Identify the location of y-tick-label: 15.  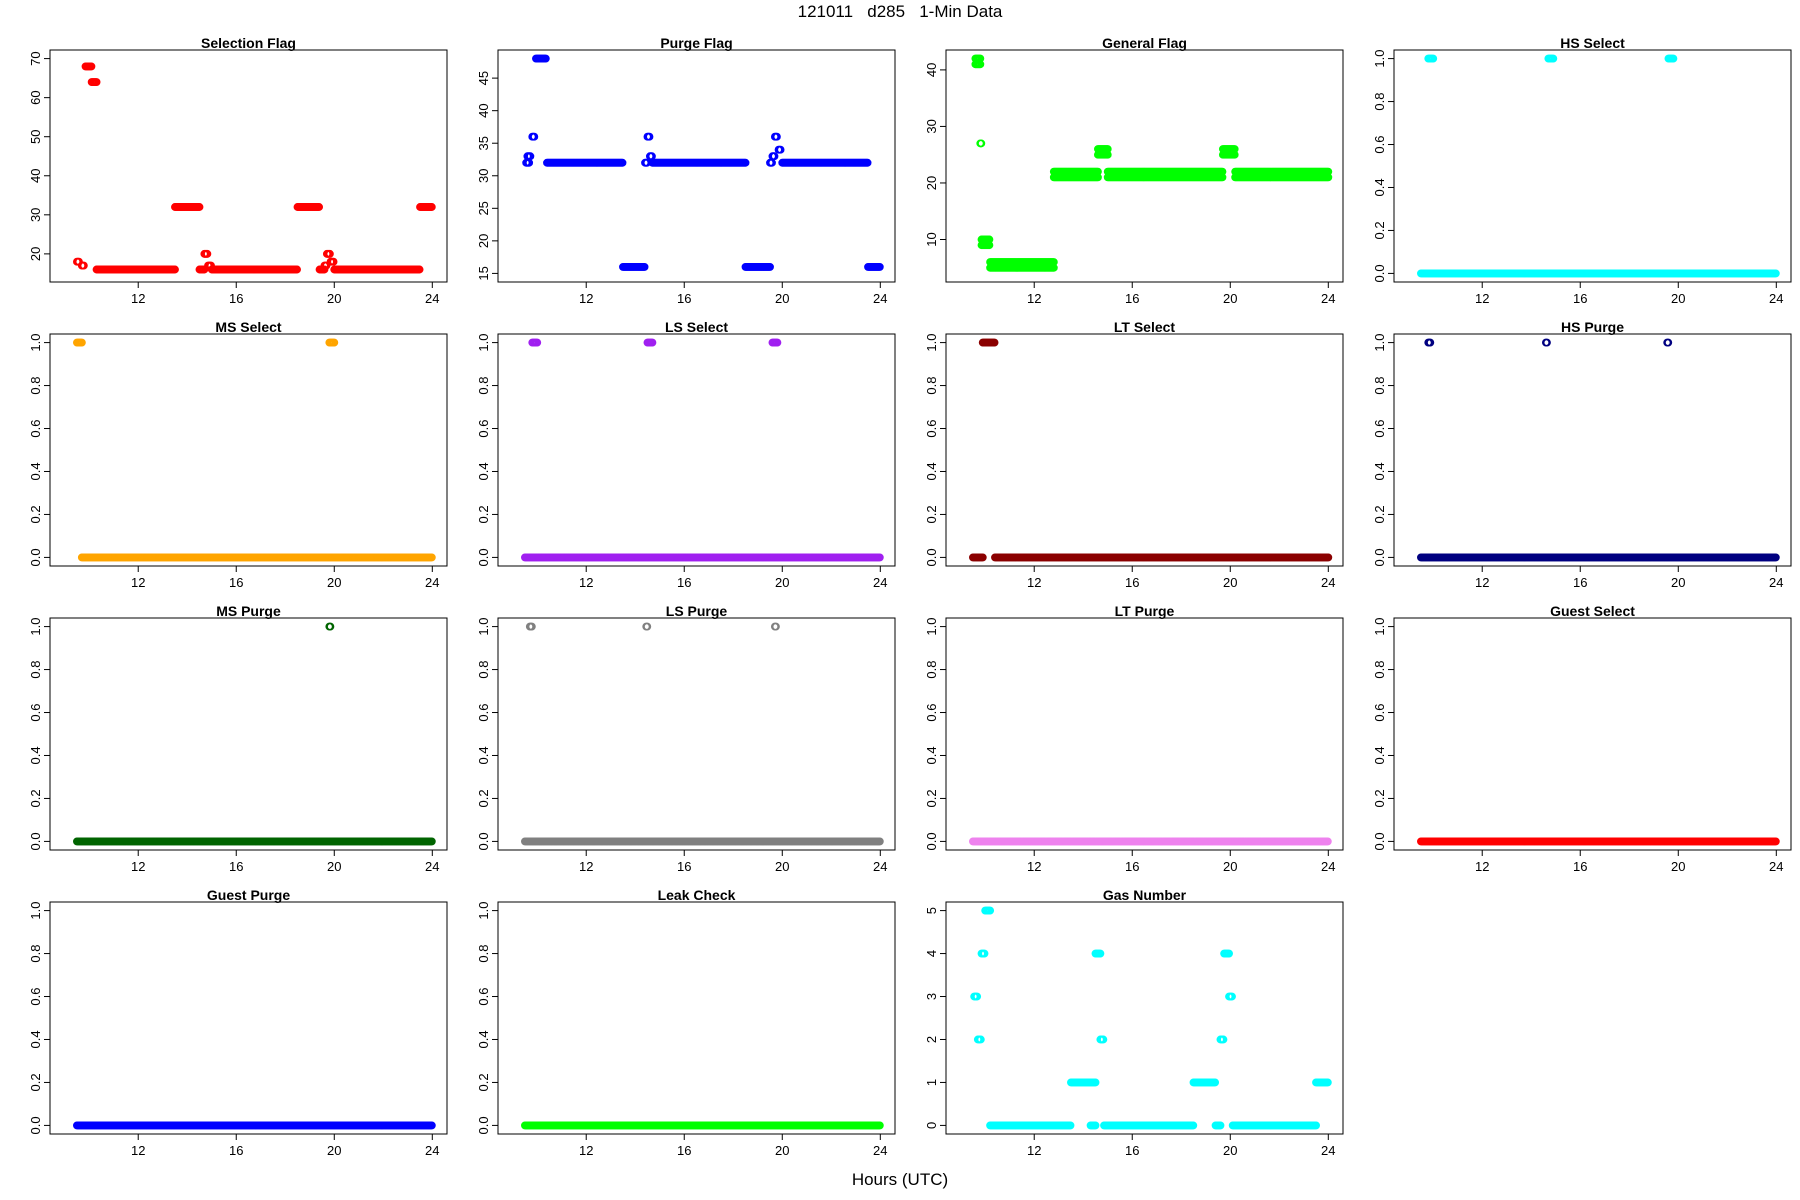
(483, 273).